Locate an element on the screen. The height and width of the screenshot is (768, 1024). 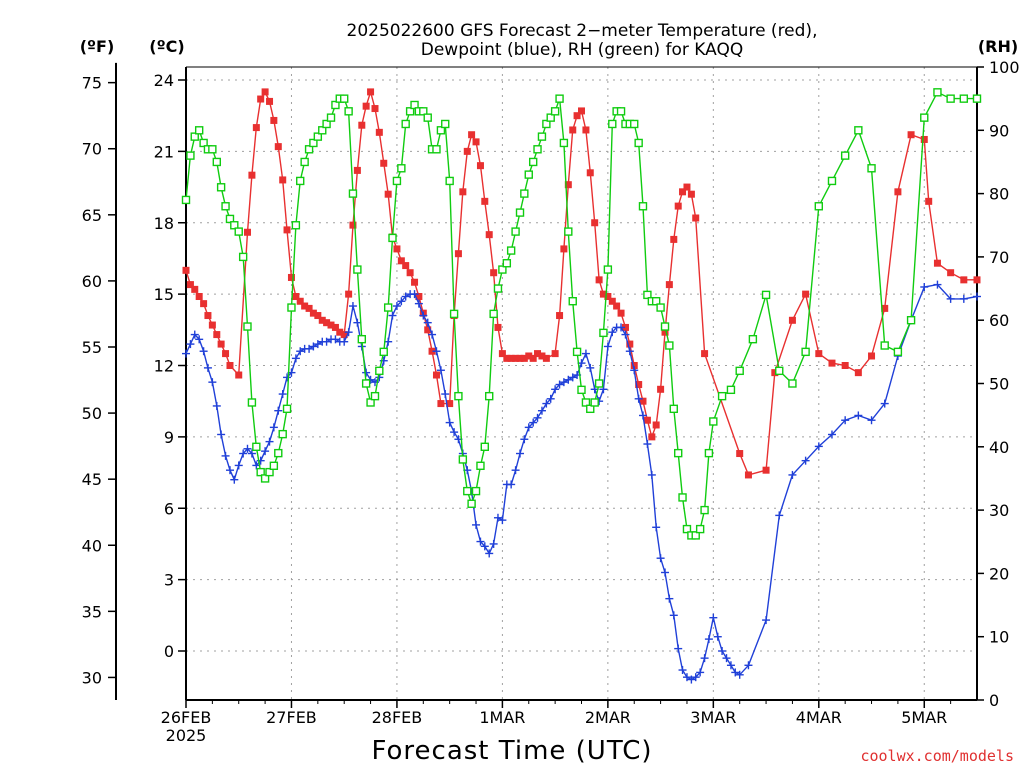
x-tick-label: 28FEB is located at coordinates (397, 717).